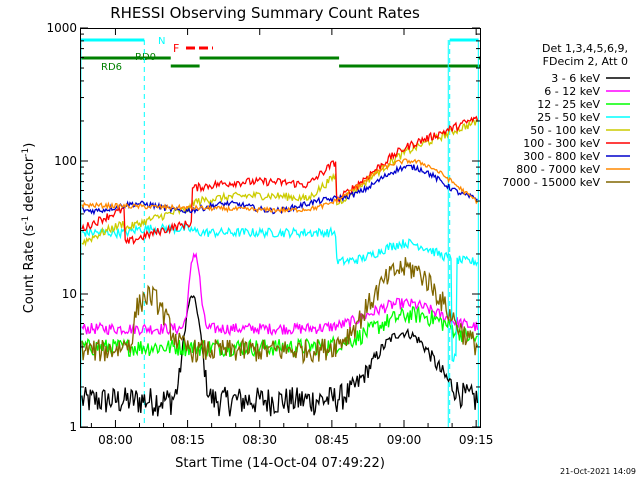 The image size is (640, 480). What do you see at coordinates (26, 220) in the screenshot?
I see `y-axis-label-sup1: -1` at bounding box center [26, 220].